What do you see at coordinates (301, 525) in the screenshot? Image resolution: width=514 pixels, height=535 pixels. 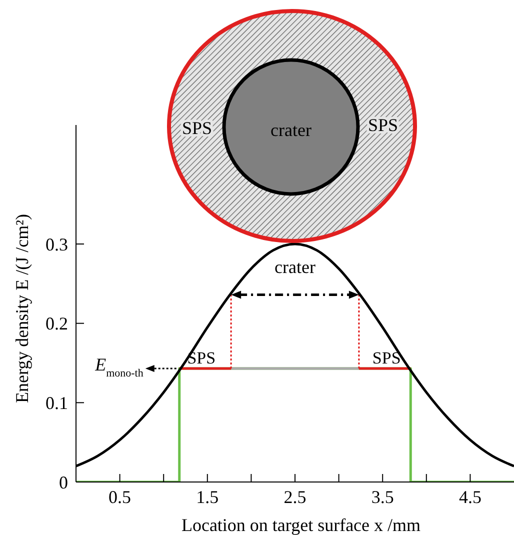 I see `x-axis-title: Location on target surface x /mm` at bounding box center [301, 525].